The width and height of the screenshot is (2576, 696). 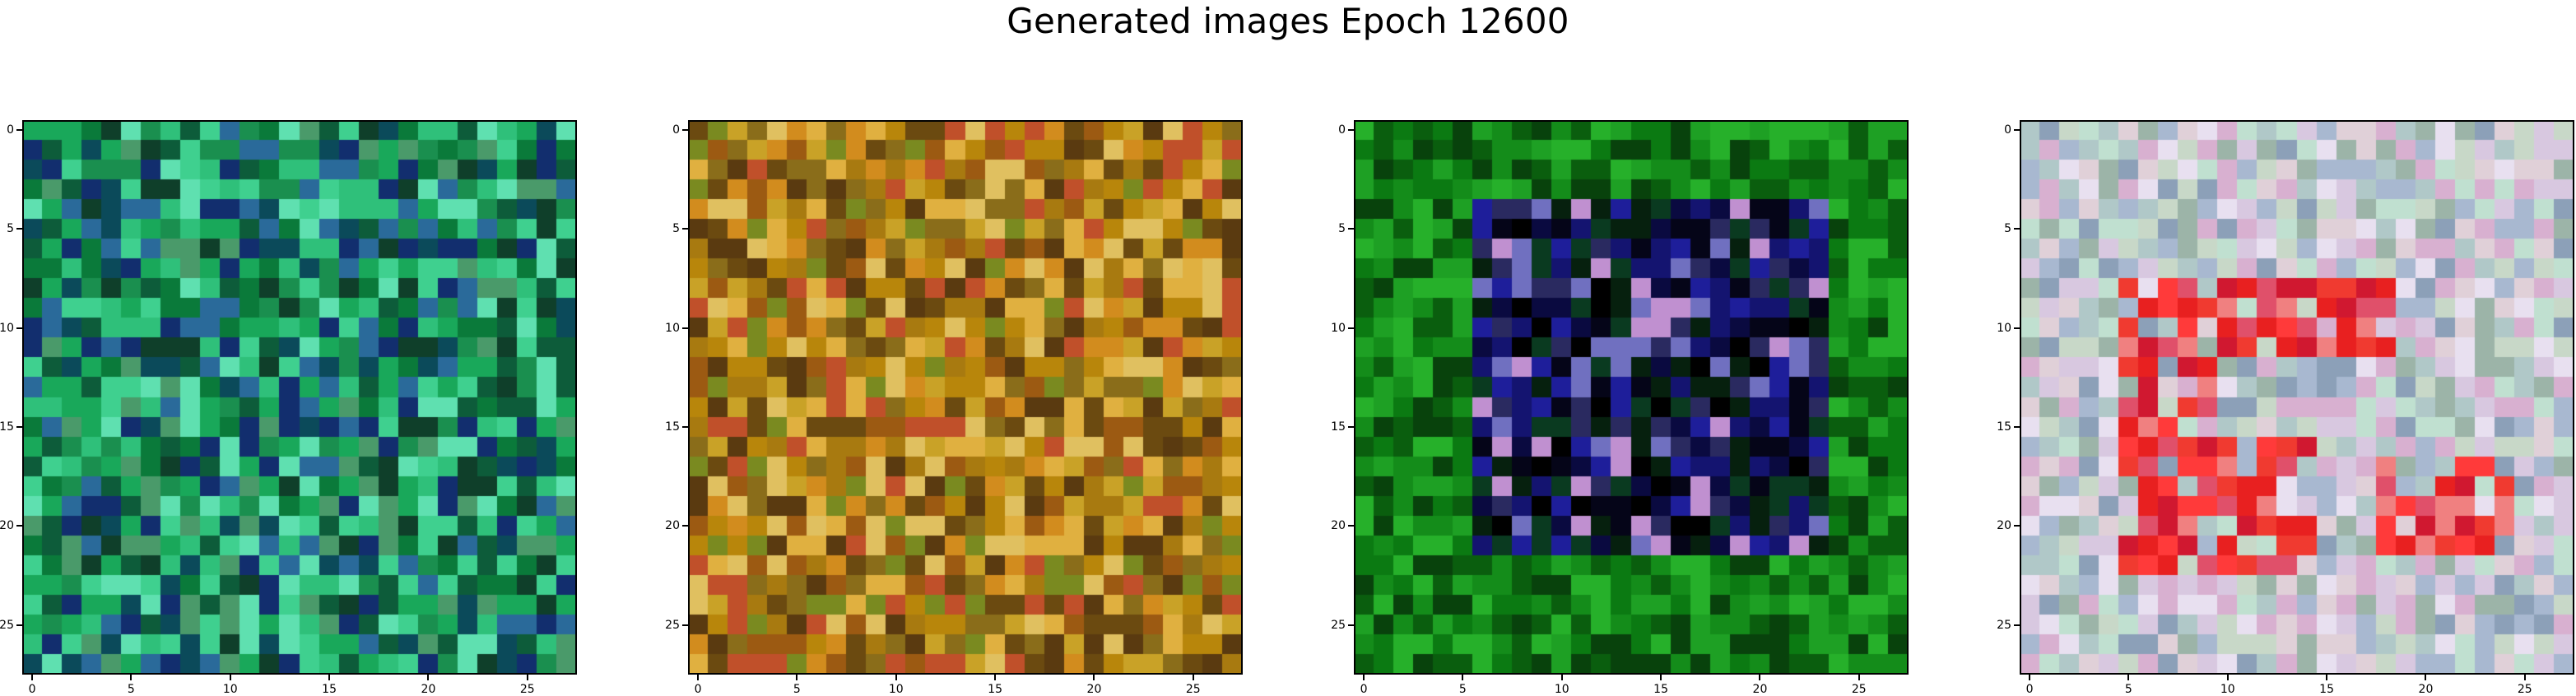 I want to click on figure-title: Generated images Epoch 12600, so click(x=1288, y=21).